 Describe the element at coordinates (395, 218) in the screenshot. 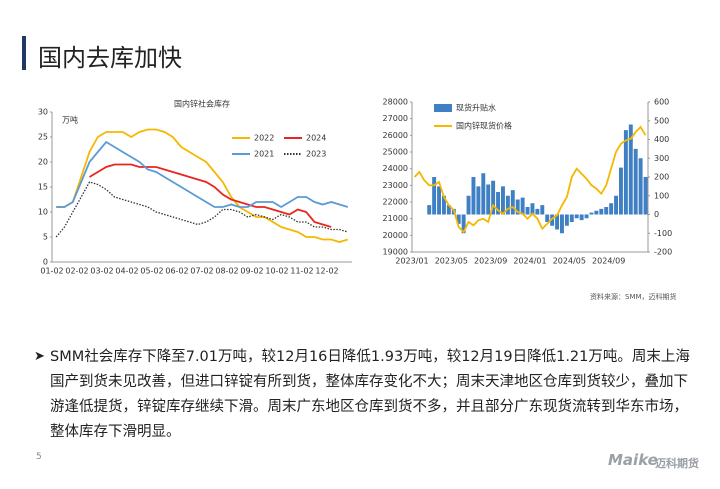

I see `y-tick-label: 21000` at that location.